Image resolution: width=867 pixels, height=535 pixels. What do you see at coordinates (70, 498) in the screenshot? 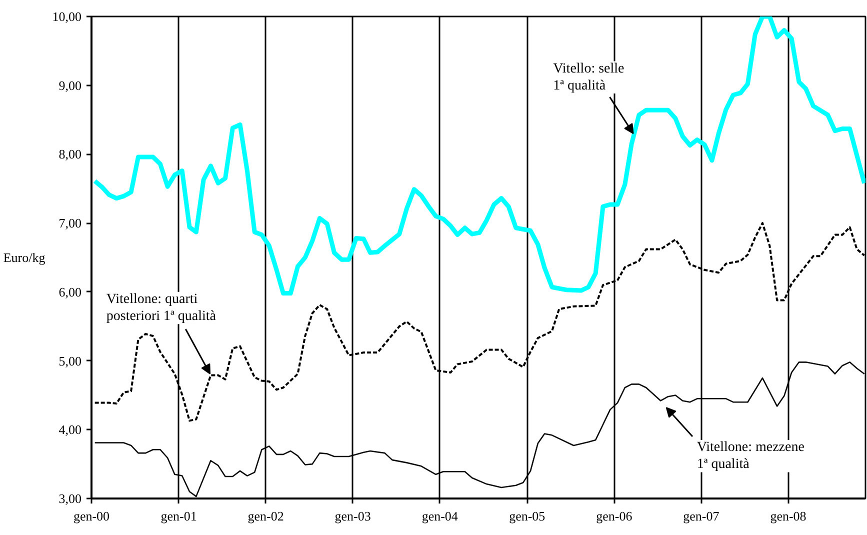
I see `y-tick-label: 3,00` at bounding box center [70, 498].